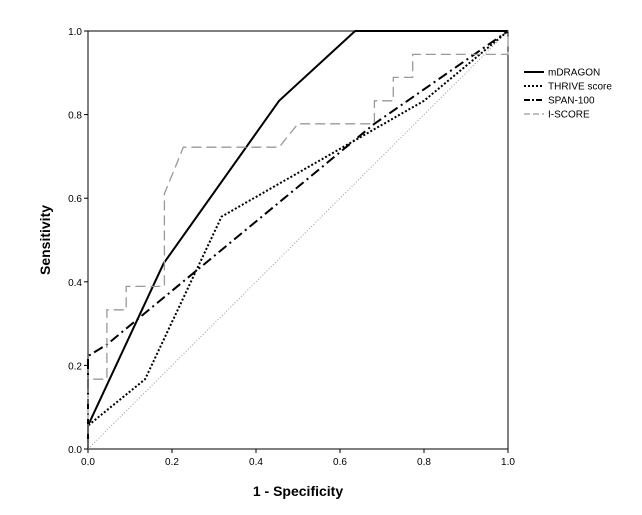 The width and height of the screenshot is (642, 515). What do you see at coordinates (75, 116) in the screenshot?
I see `y-tick-label: 0.8` at bounding box center [75, 116].